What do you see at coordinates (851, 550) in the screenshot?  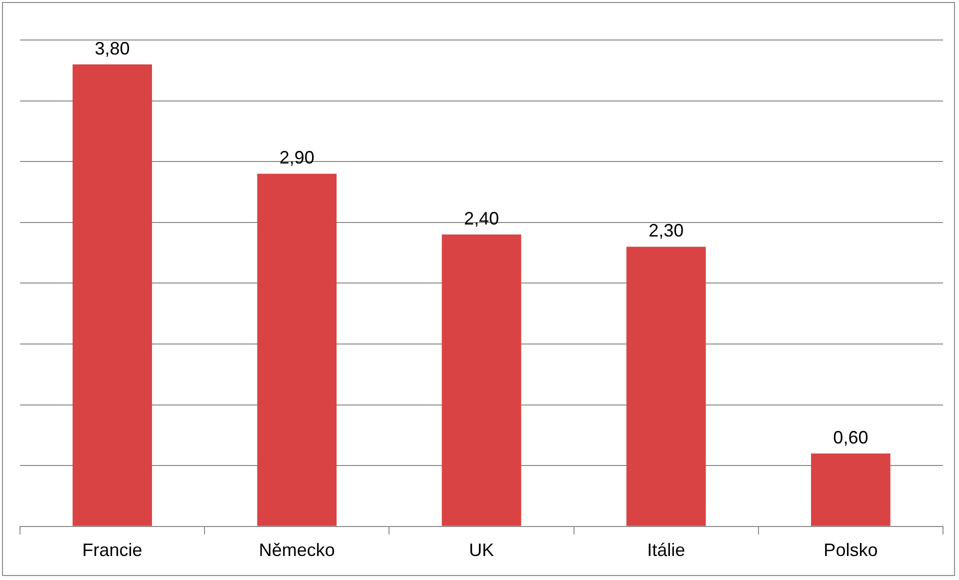 I see `x-tick-label: Polsko` at bounding box center [851, 550].